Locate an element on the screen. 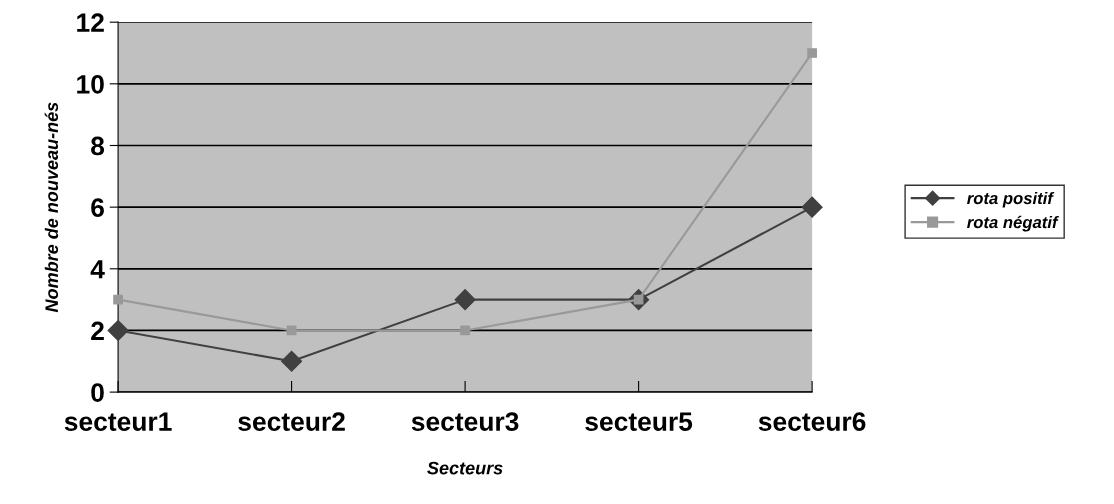  y-axis-title: Nombre de nouveau-nés is located at coordinates (51, 207).